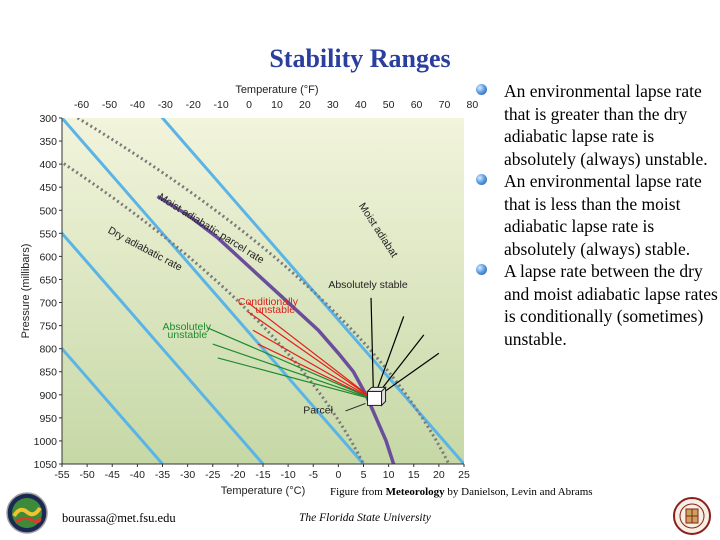 The width and height of the screenshot is (720, 540). What do you see at coordinates (417, 105) in the screenshot?
I see `top-tick-label: 60` at bounding box center [417, 105].